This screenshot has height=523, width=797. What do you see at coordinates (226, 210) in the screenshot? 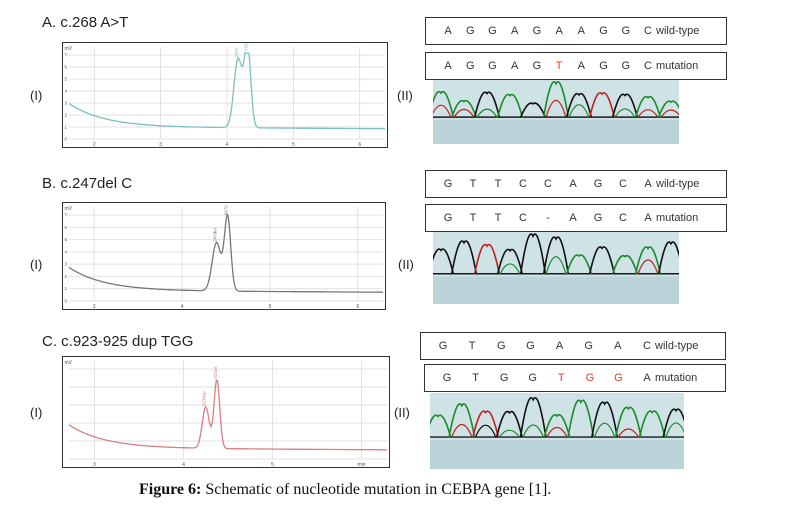
I see `peak-label: 247C` at bounding box center [226, 210].